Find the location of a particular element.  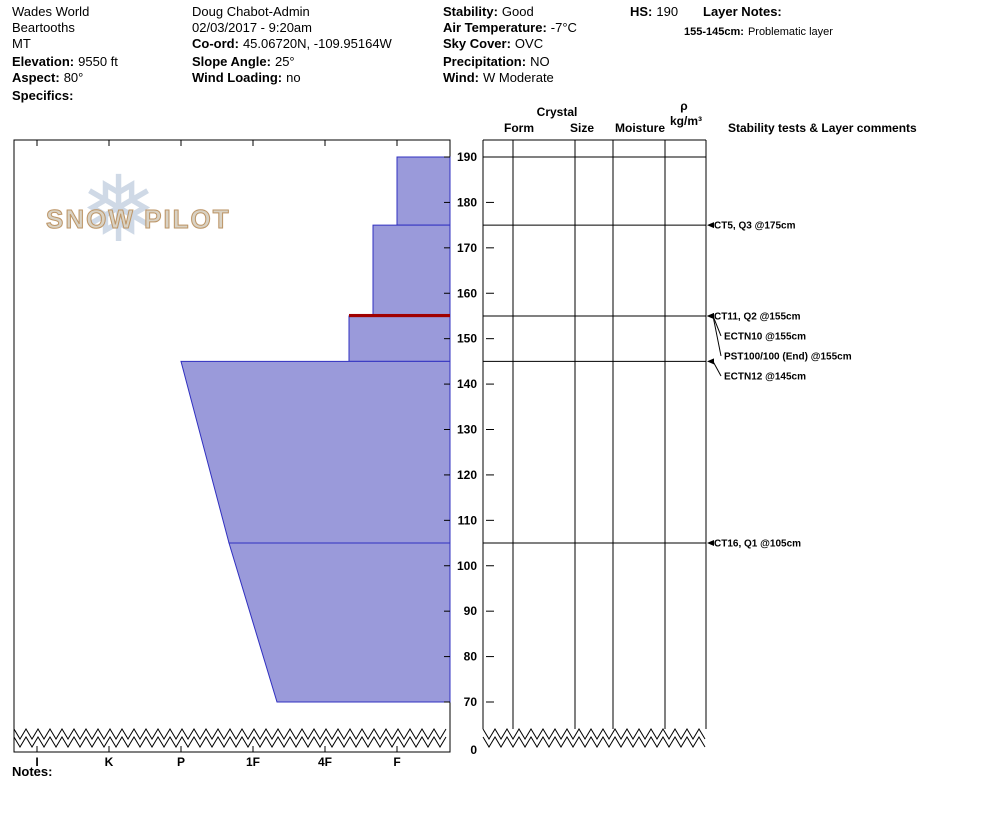

stability-rating: Stability: Good is located at coordinates (488, 11).